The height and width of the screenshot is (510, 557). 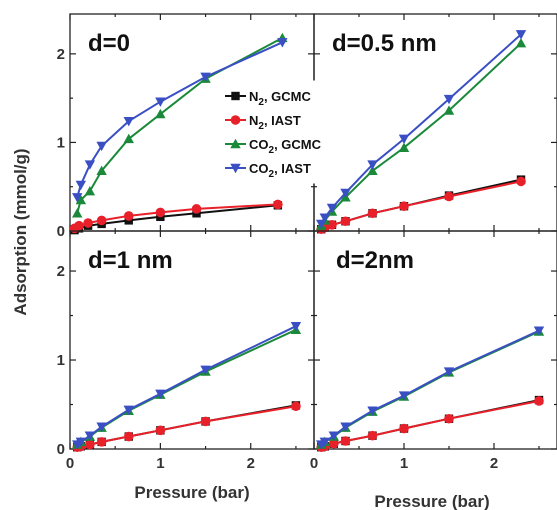 What do you see at coordinates (375, 260) in the screenshot?
I see `panel-label: d=2nm` at bounding box center [375, 260].